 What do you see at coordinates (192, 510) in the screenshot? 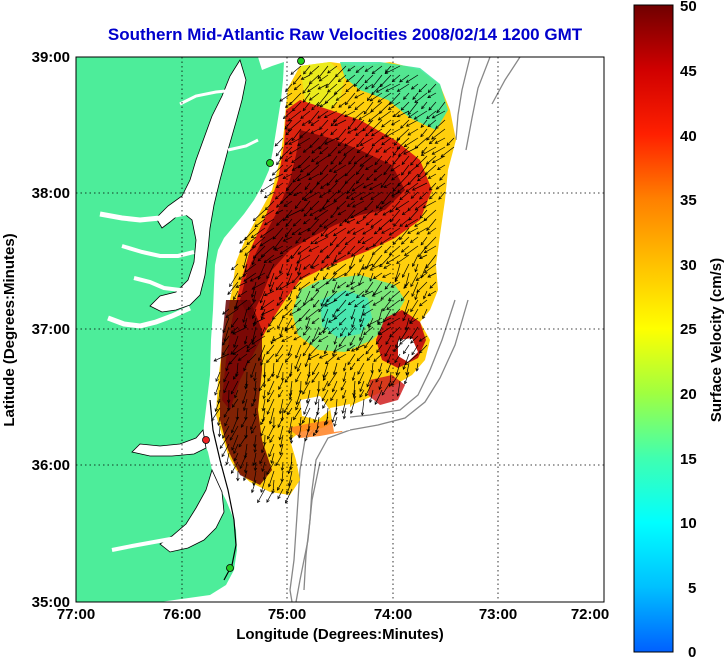
I see `pamlico-sound` at bounding box center [192, 510].